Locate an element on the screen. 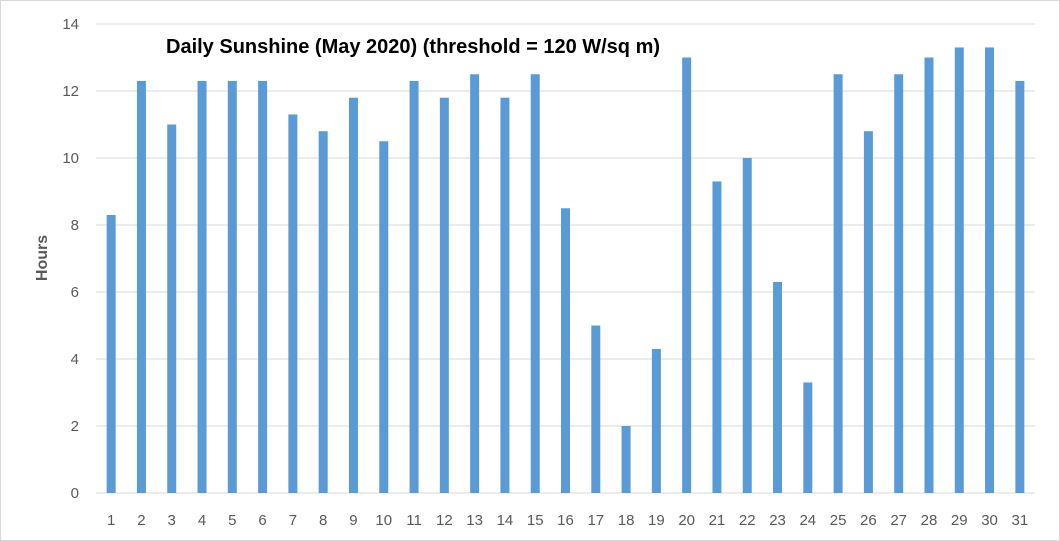  x-tick-label: 30 is located at coordinates (989, 520).